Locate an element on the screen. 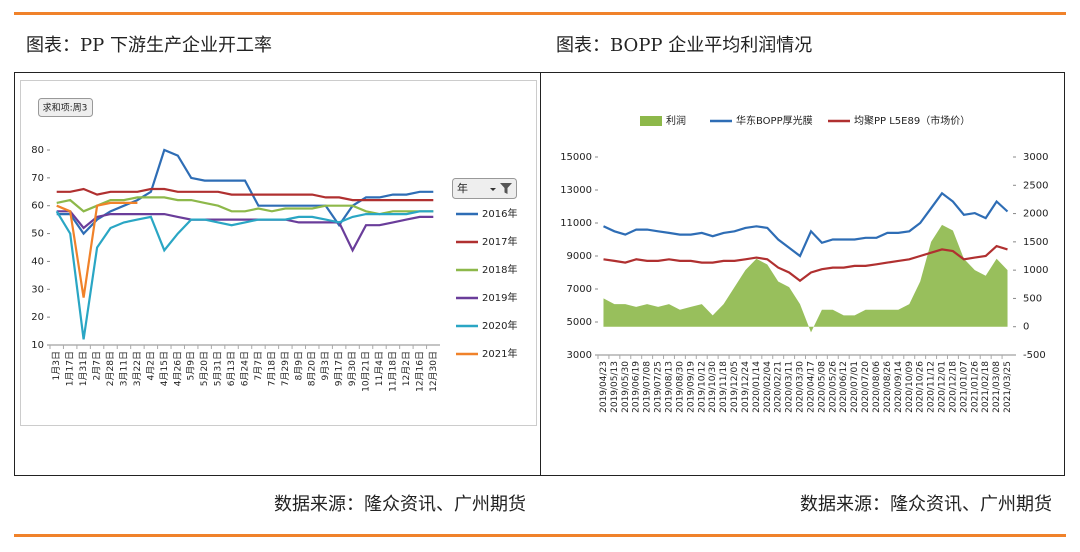  legend-swatch is located at coordinates (651, 121).